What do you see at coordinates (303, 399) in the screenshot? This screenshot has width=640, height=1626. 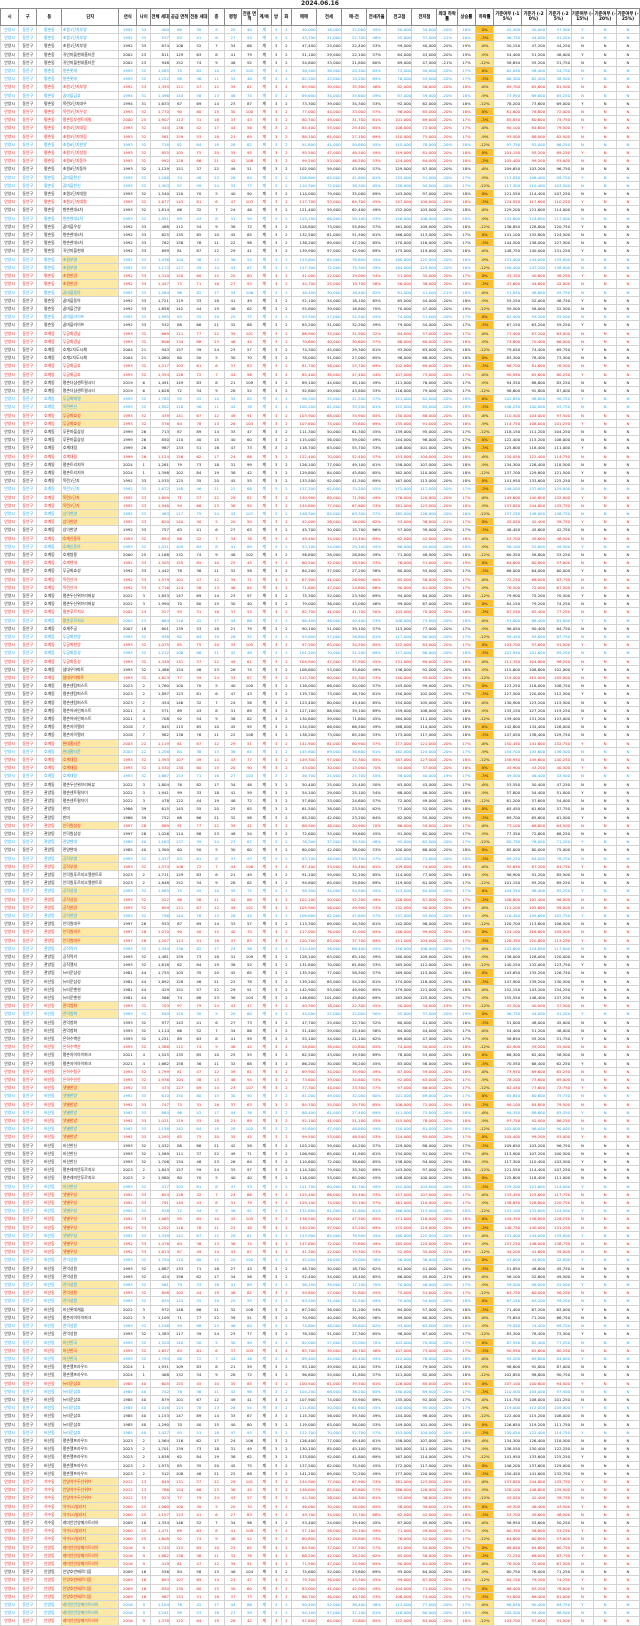 I see `table-cell: 96,500` at bounding box center [303, 399].